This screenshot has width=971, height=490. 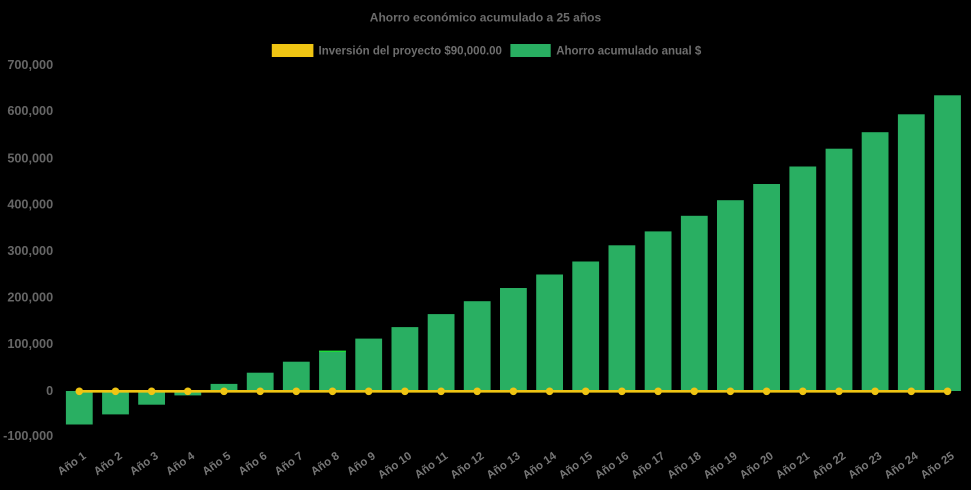 What do you see at coordinates (486, 17) in the screenshot?
I see `svg-text:Ahorro económico acumulado a 2: Ahorro económico acumulado a 25 años` at bounding box center [486, 17].